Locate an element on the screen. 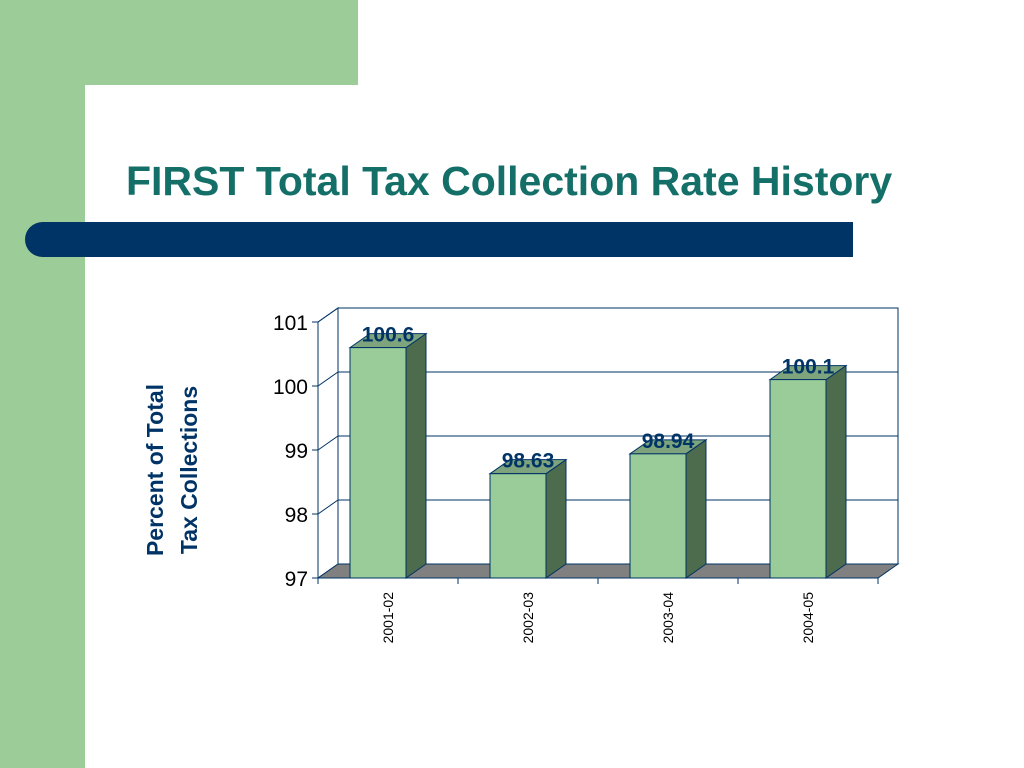 The image size is (1024, 768). y-tick-label: 98 is located at coordinates (296, 515).